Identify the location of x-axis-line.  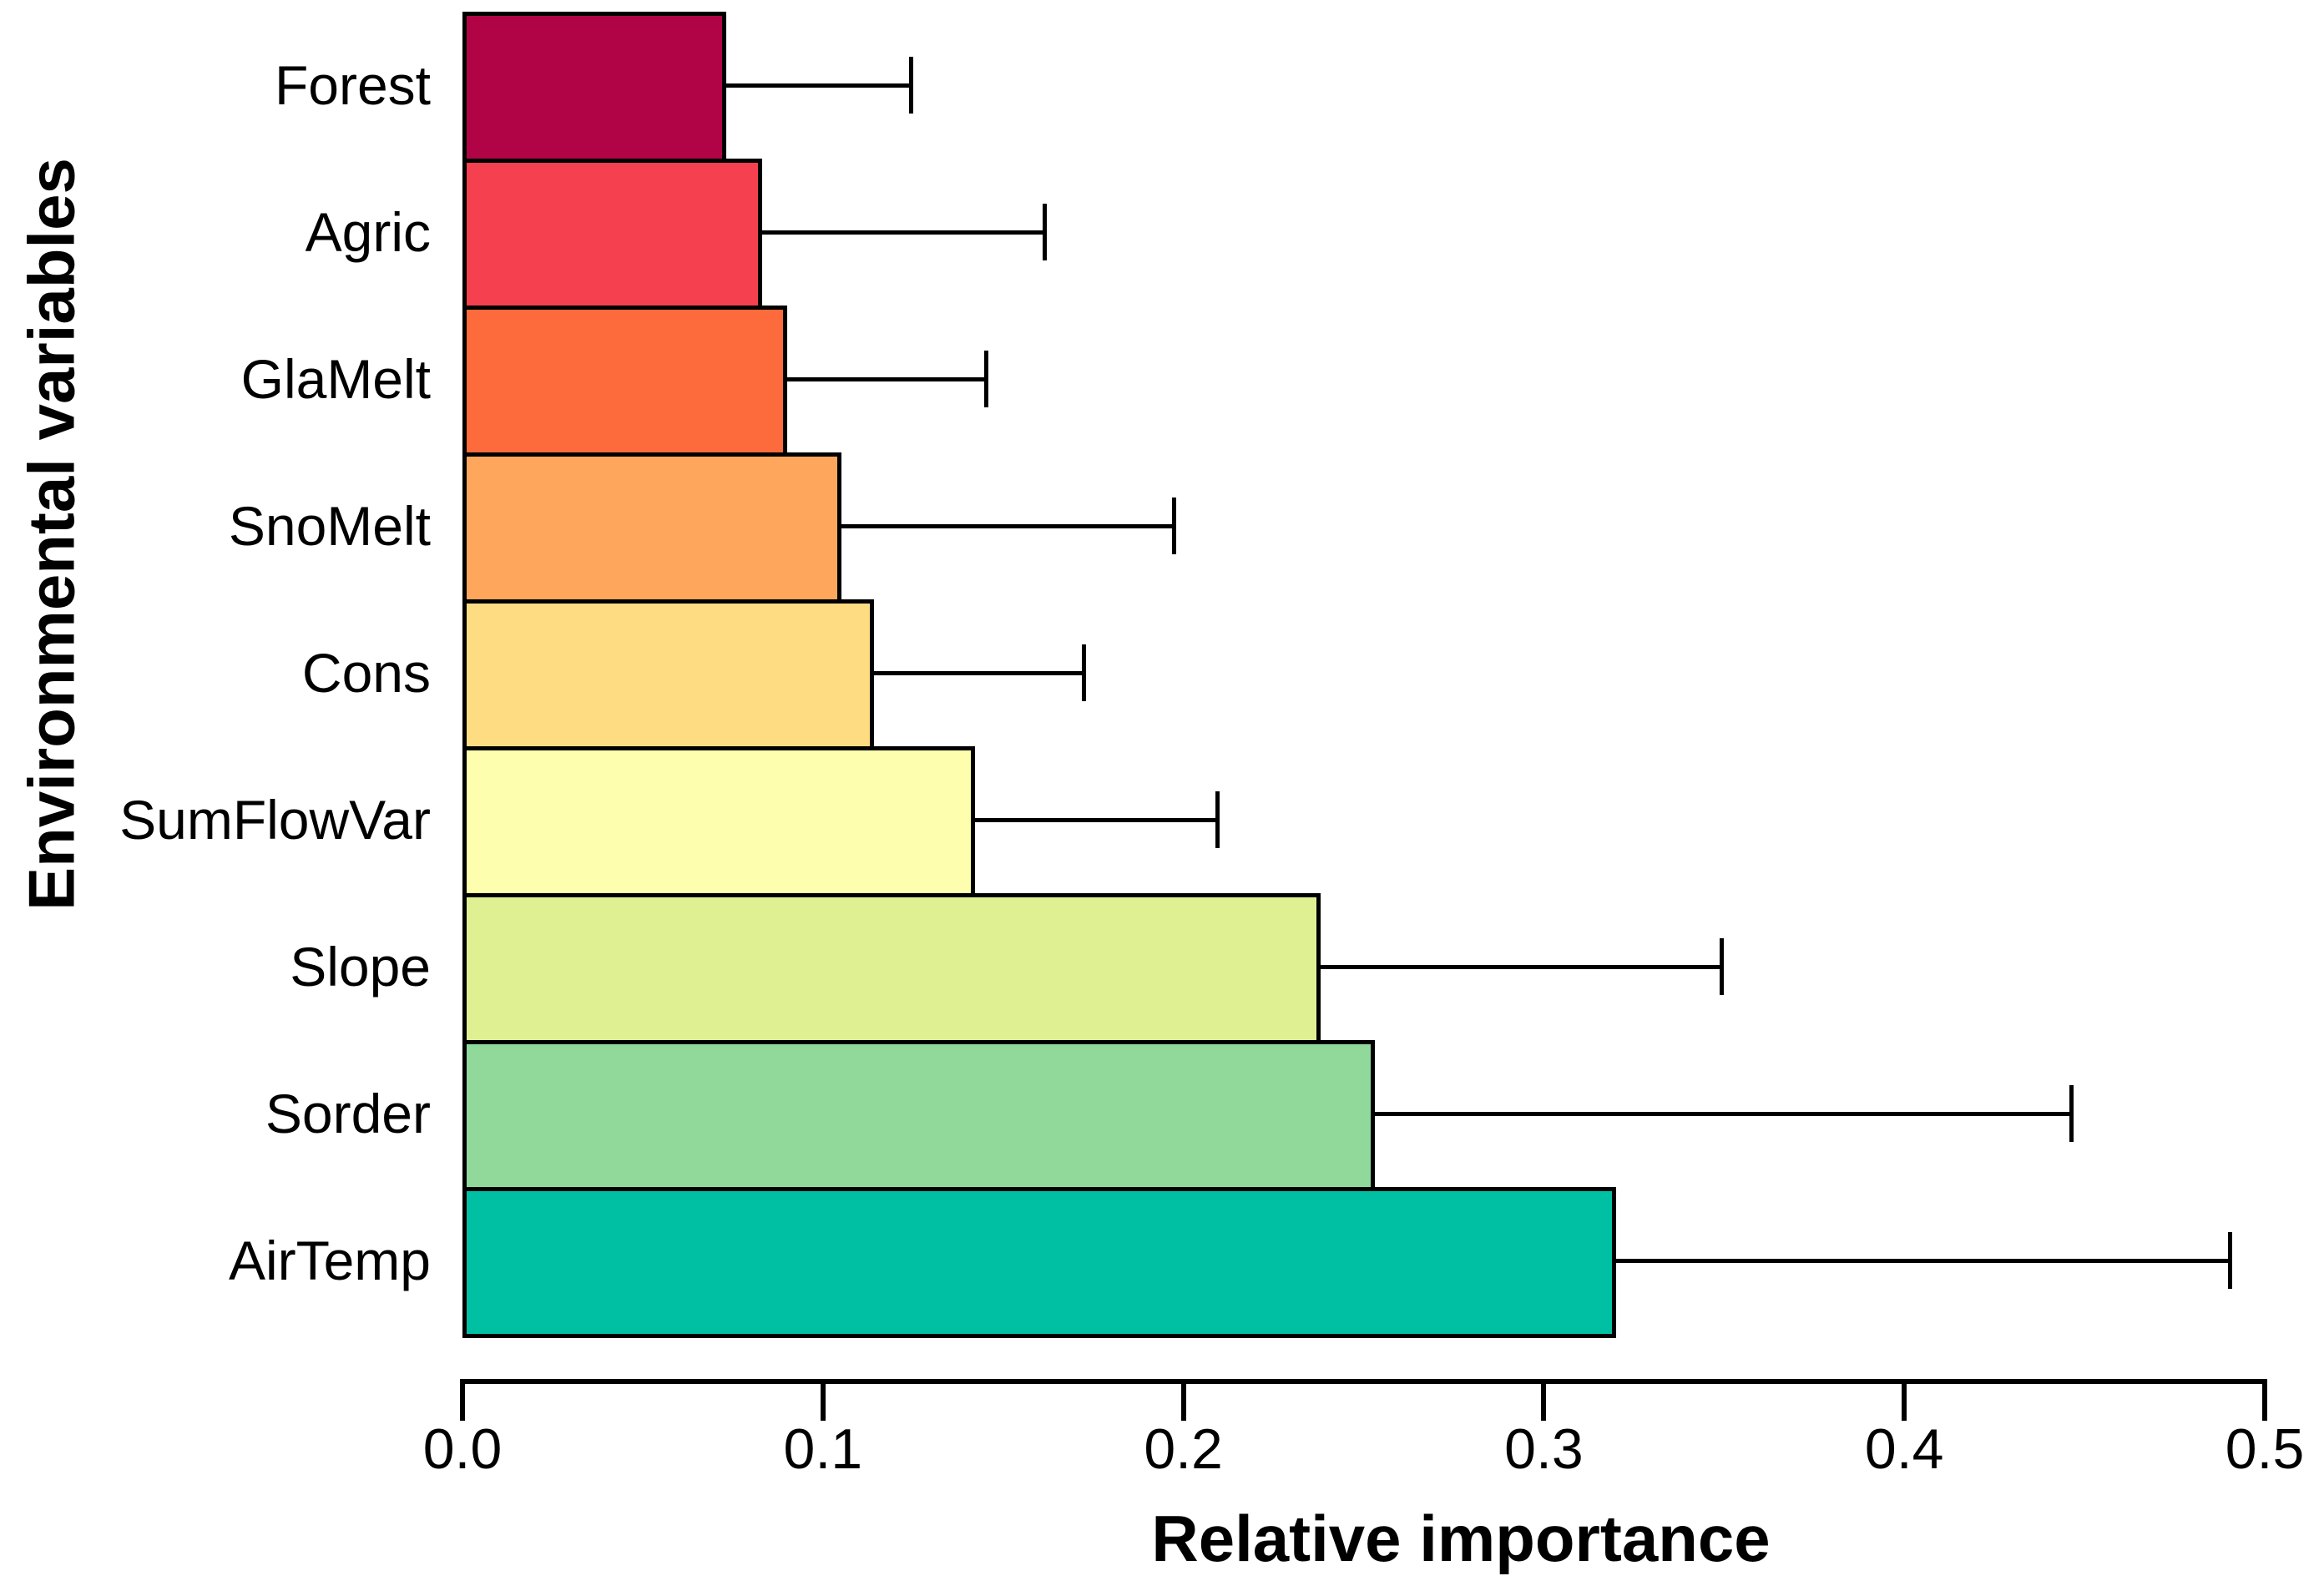
(1363, 1381).